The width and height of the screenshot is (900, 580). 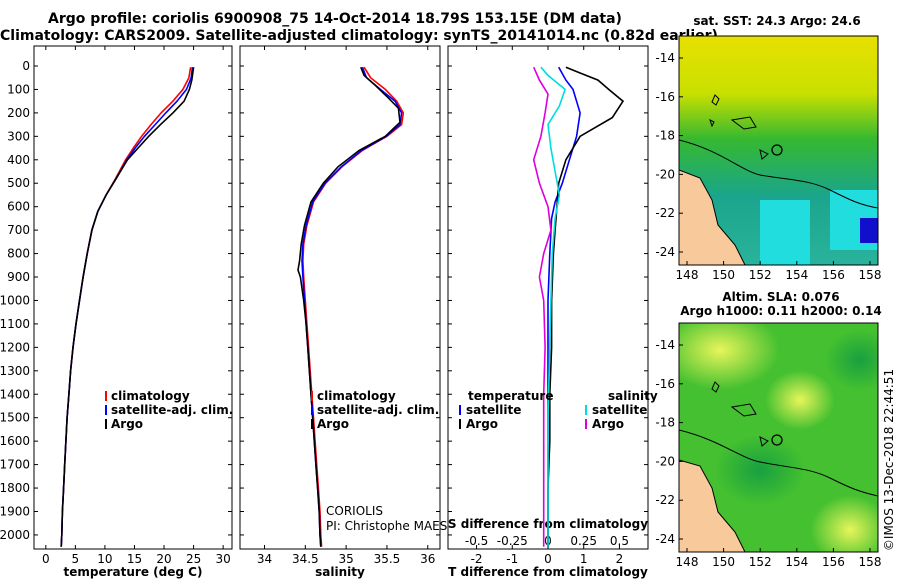 What do you see at coordinates (15, 511) in the screenshot?
I see `depth-tick-label: 1900` at bounding box center [15, 511].